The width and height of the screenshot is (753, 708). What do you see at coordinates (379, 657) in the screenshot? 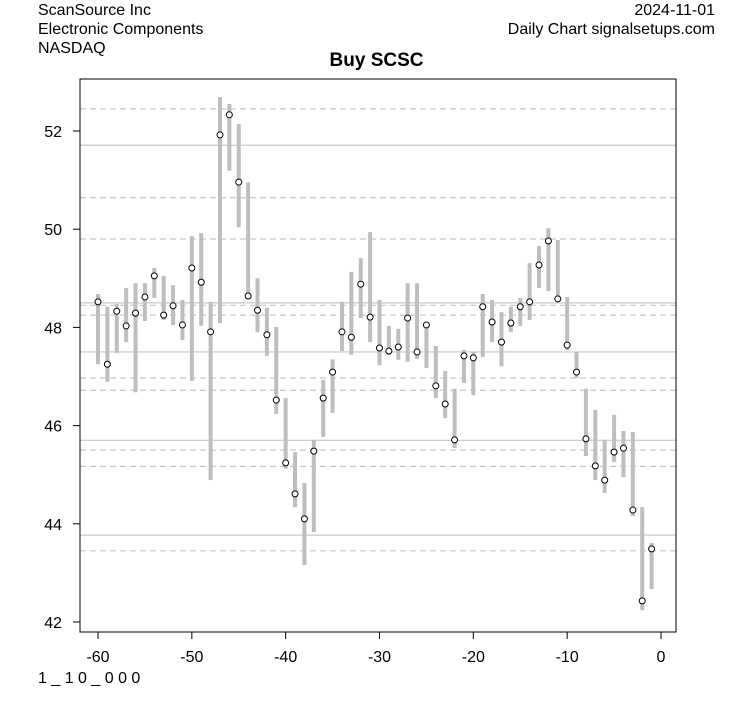
I see `x-tick-label: -30` at bounding box center [379, 657].